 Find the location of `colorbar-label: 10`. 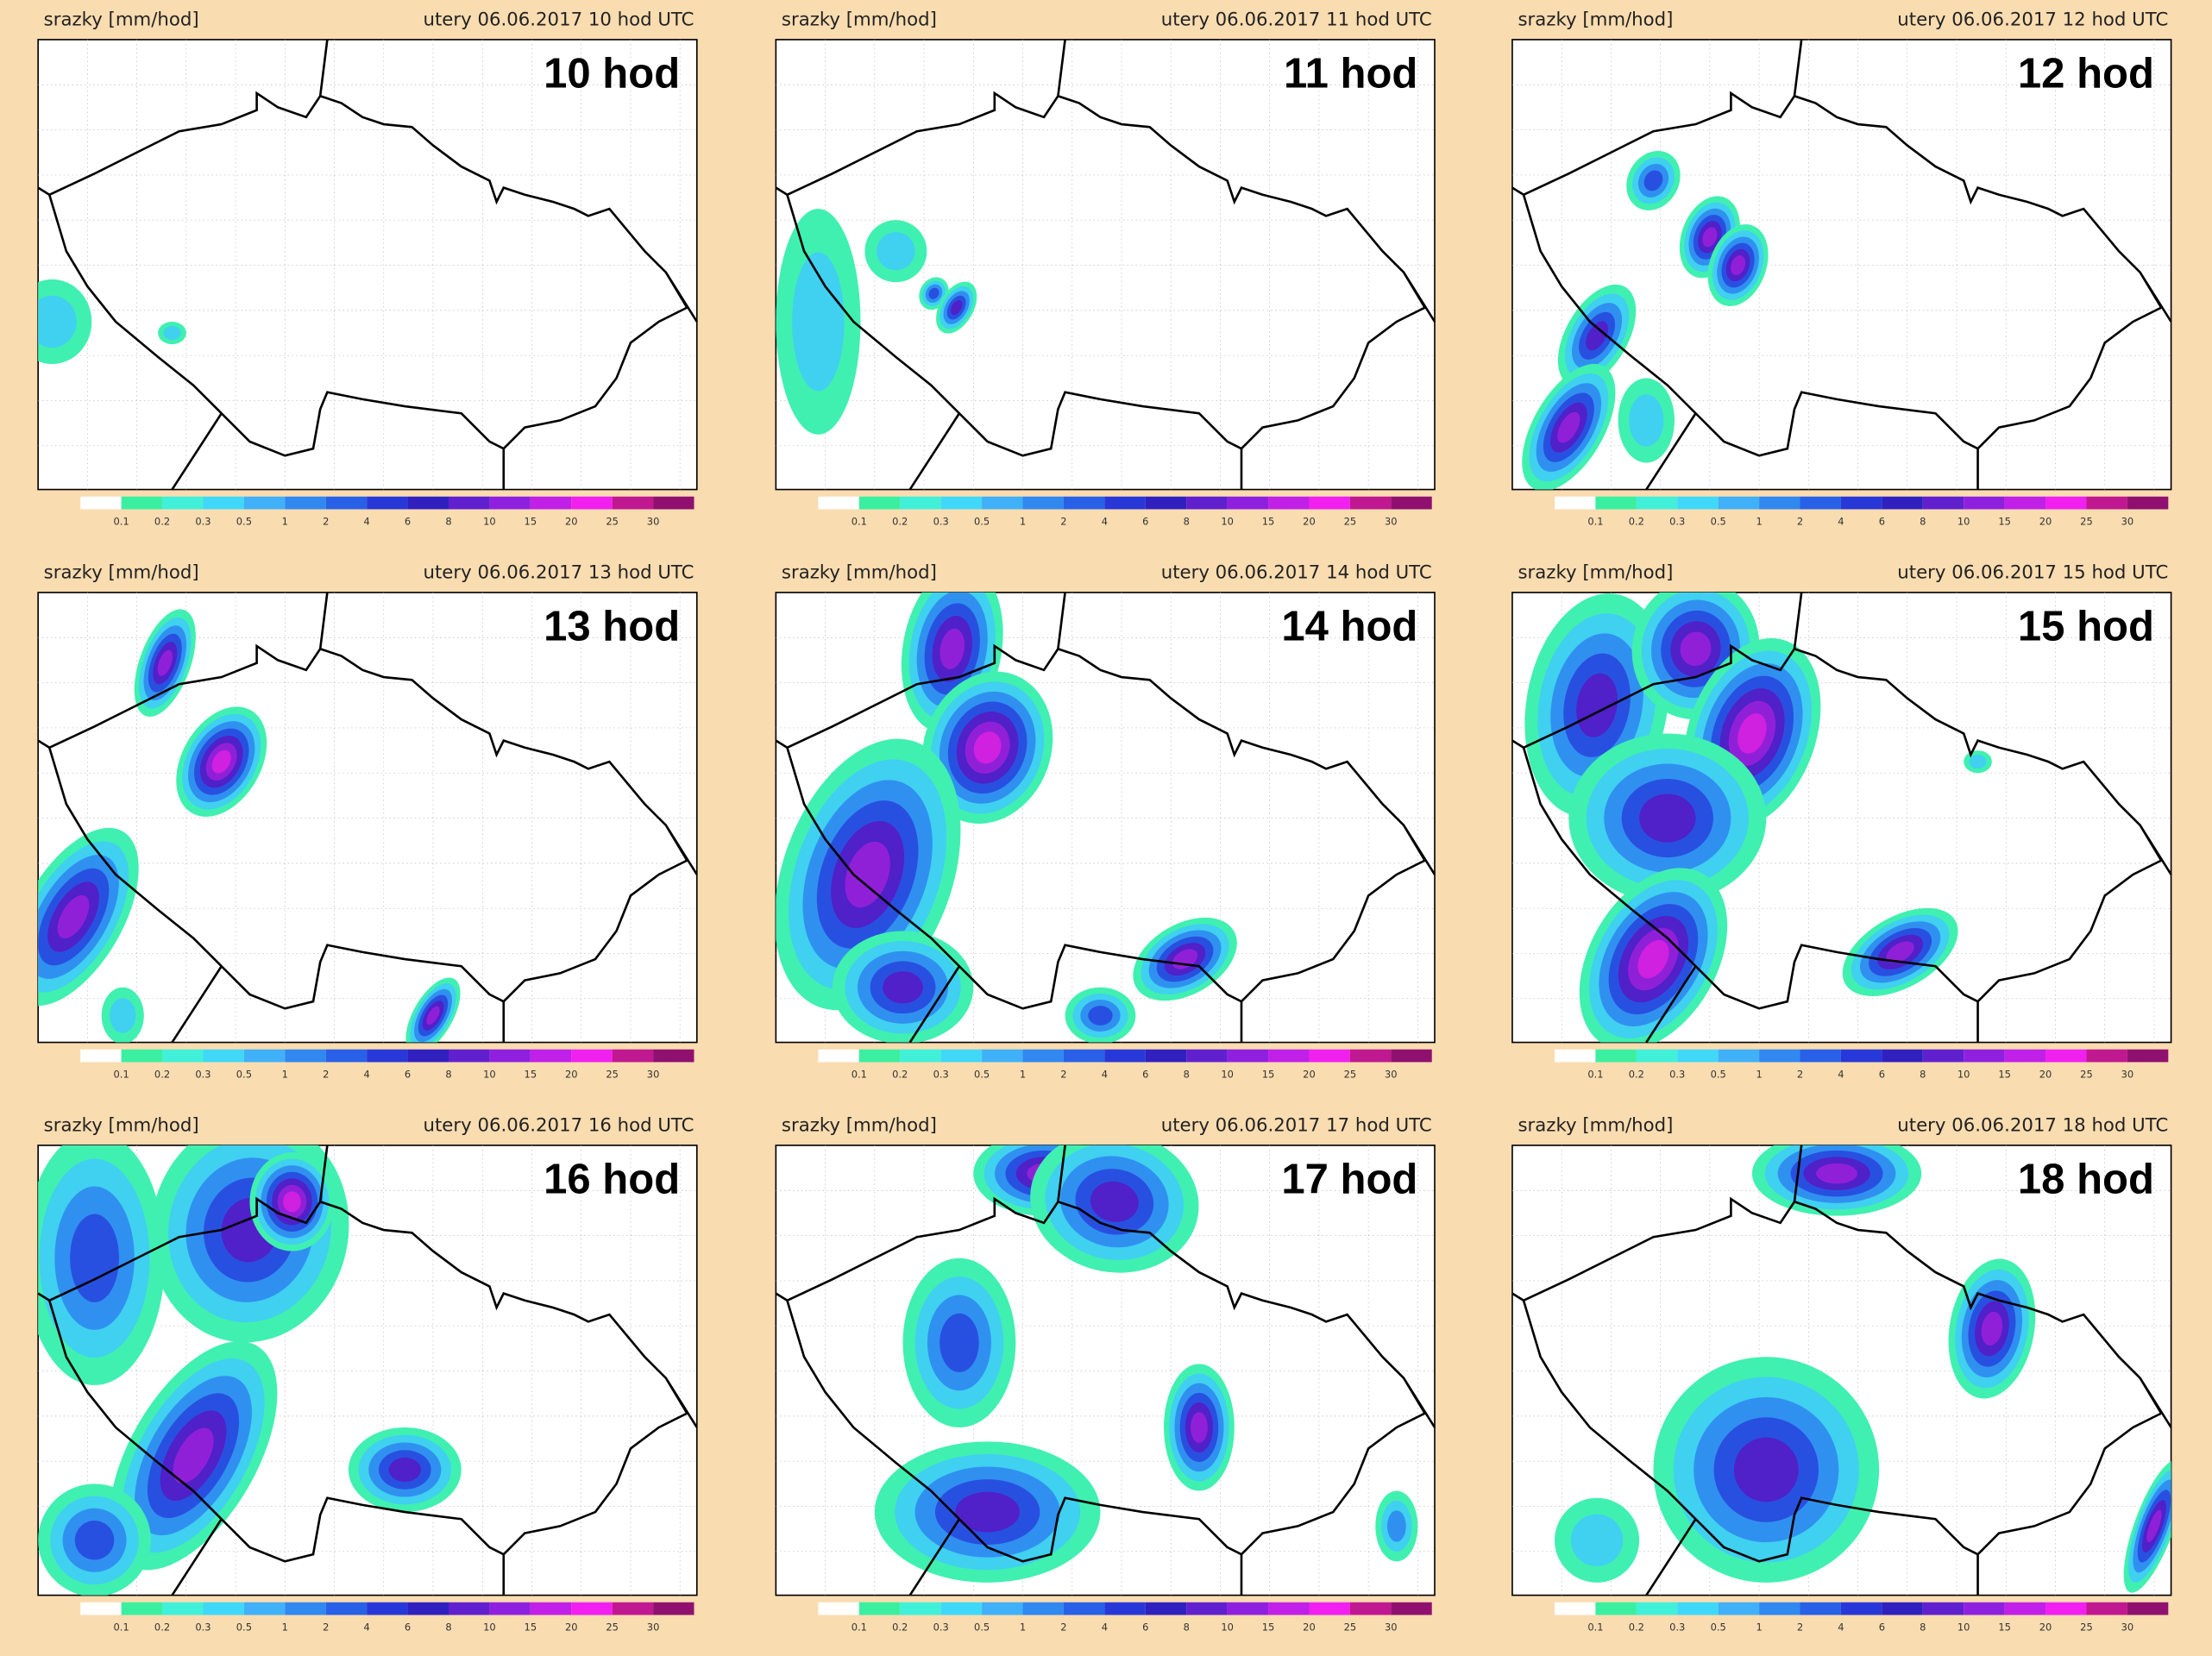

colorbar-label: 10 is located at coordinates (1964, 1074).